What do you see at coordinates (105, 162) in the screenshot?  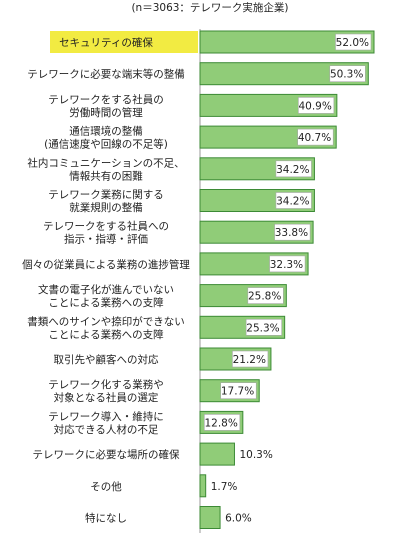 I see `category-label: 社内コミュニケーションの不足、` at bounding box center [105, 162].